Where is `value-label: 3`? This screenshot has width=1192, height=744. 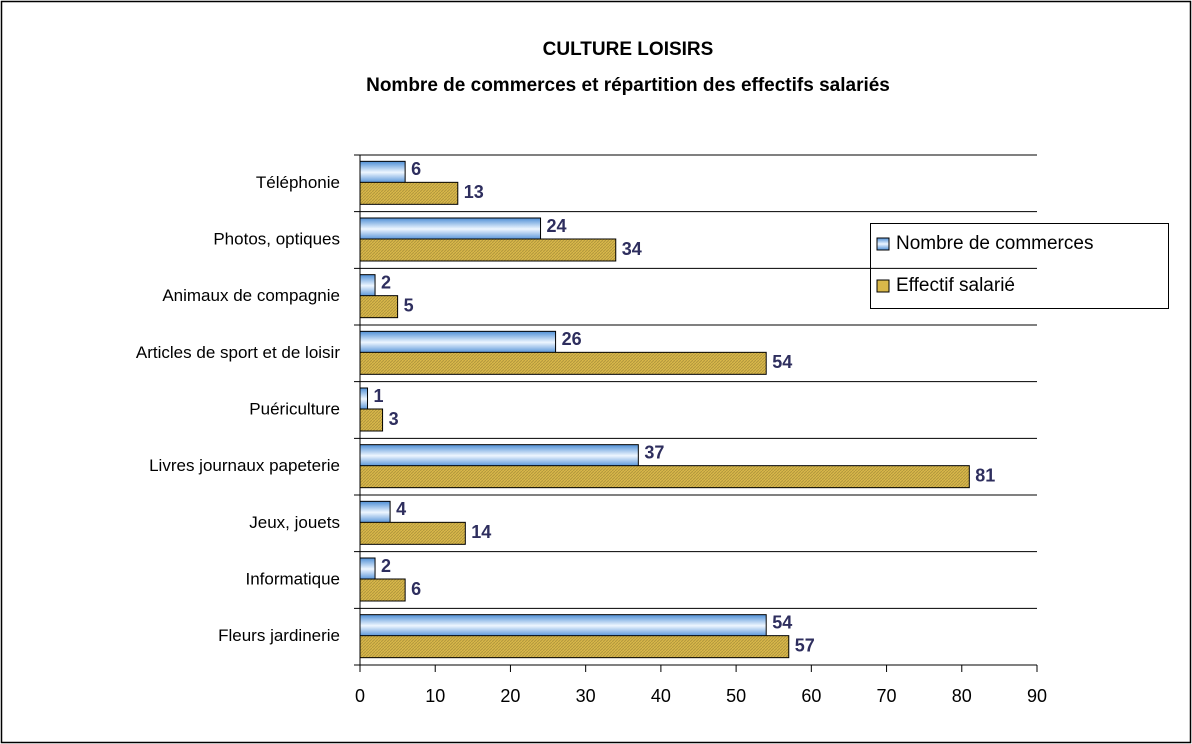 value-label: 3 is located at coordinates (394, 419).